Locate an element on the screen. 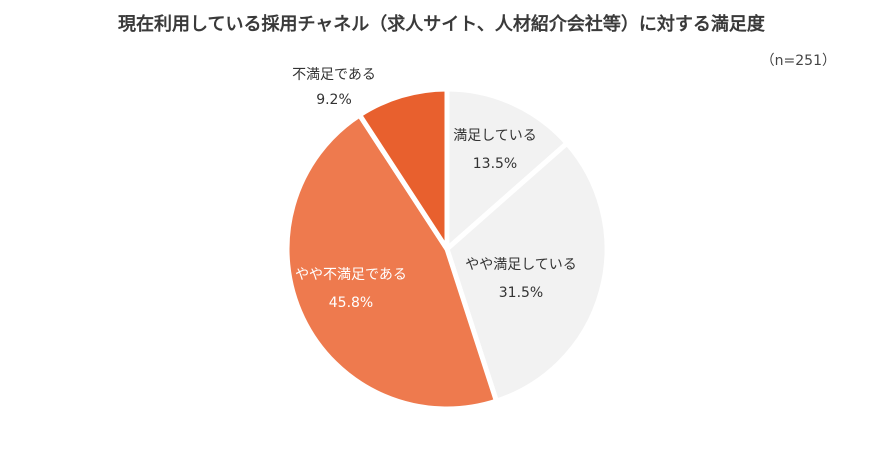  slice-value-label-3: 45.8% is located at coordinates (351, 303).